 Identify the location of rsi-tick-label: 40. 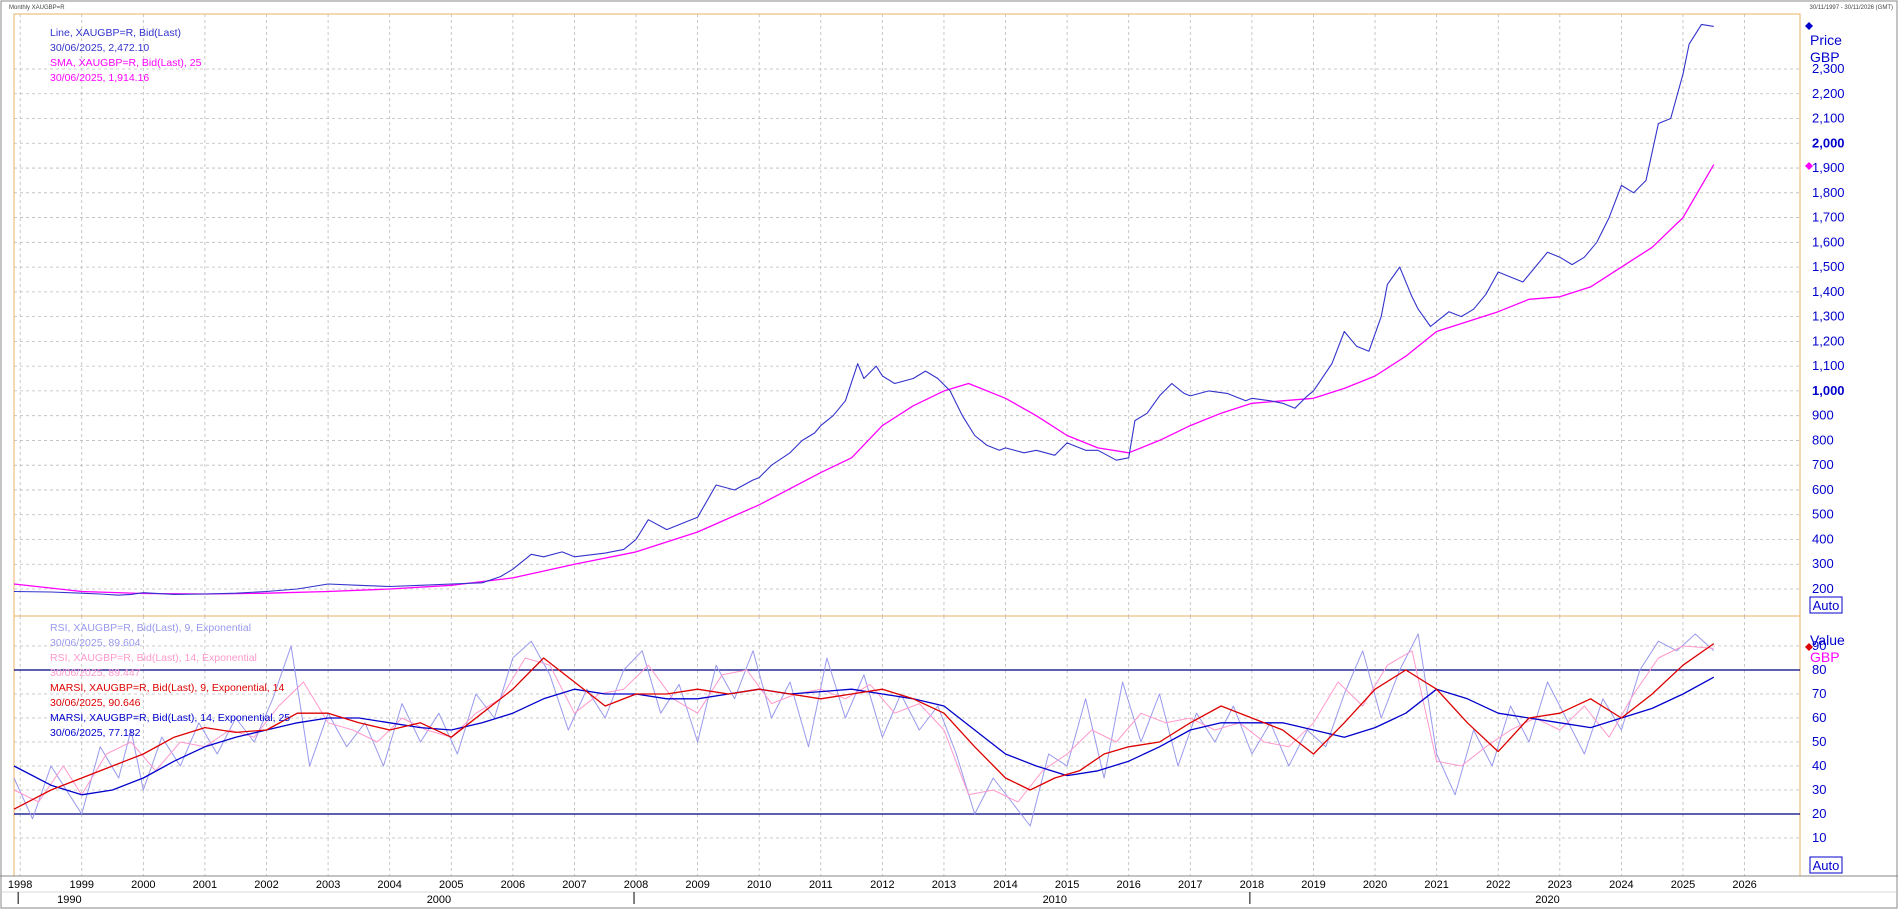
(1819, 765).